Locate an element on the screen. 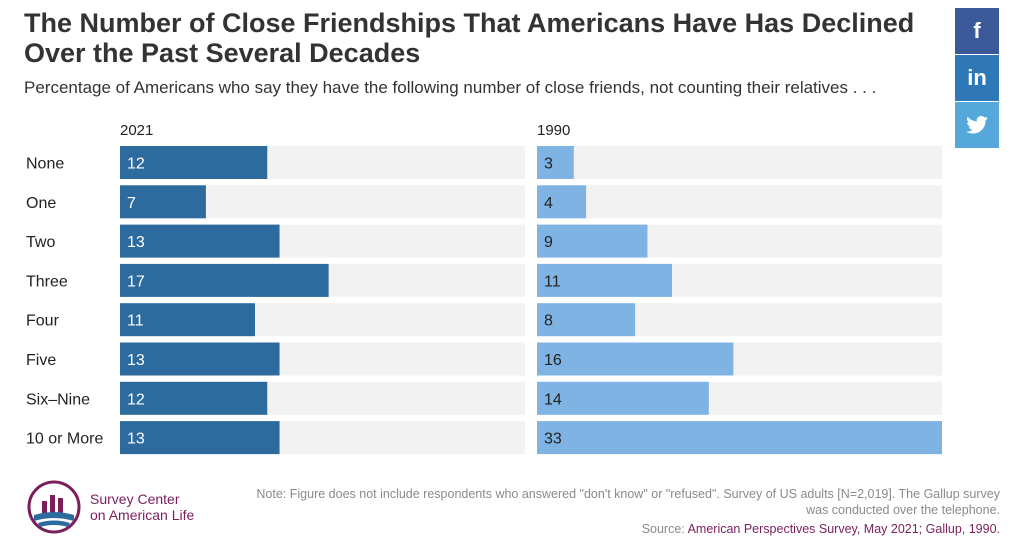  twitter-icon is located at coordinates (977, 125).